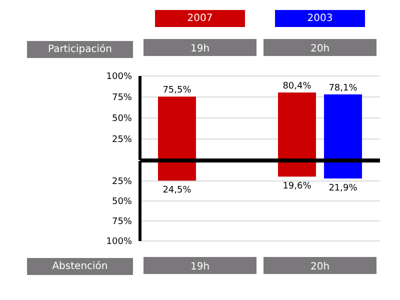  I want to click on text: 2003, so click(320, 18).